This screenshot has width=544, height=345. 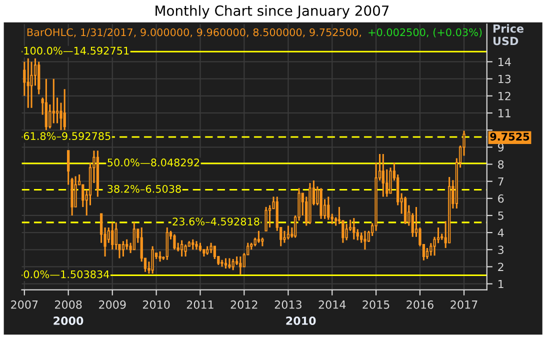 I want to click on annotation: BarOHLC, 1/31/2017, 9.000000, 9.960000, 8.500000, 9.752500,, so click(x=194, y=33).